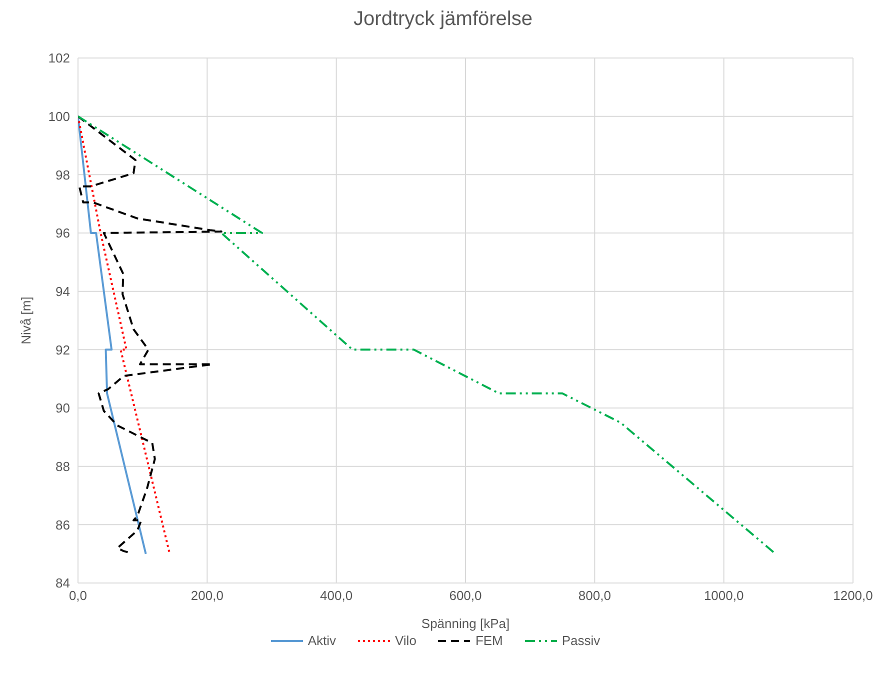 This screenshot has height=675, width=887. What do you see at coordinates (465, 623) in the screenshot?
I see `x-axis-title: Spänning [kPa]` at bounding box center [465, 623].